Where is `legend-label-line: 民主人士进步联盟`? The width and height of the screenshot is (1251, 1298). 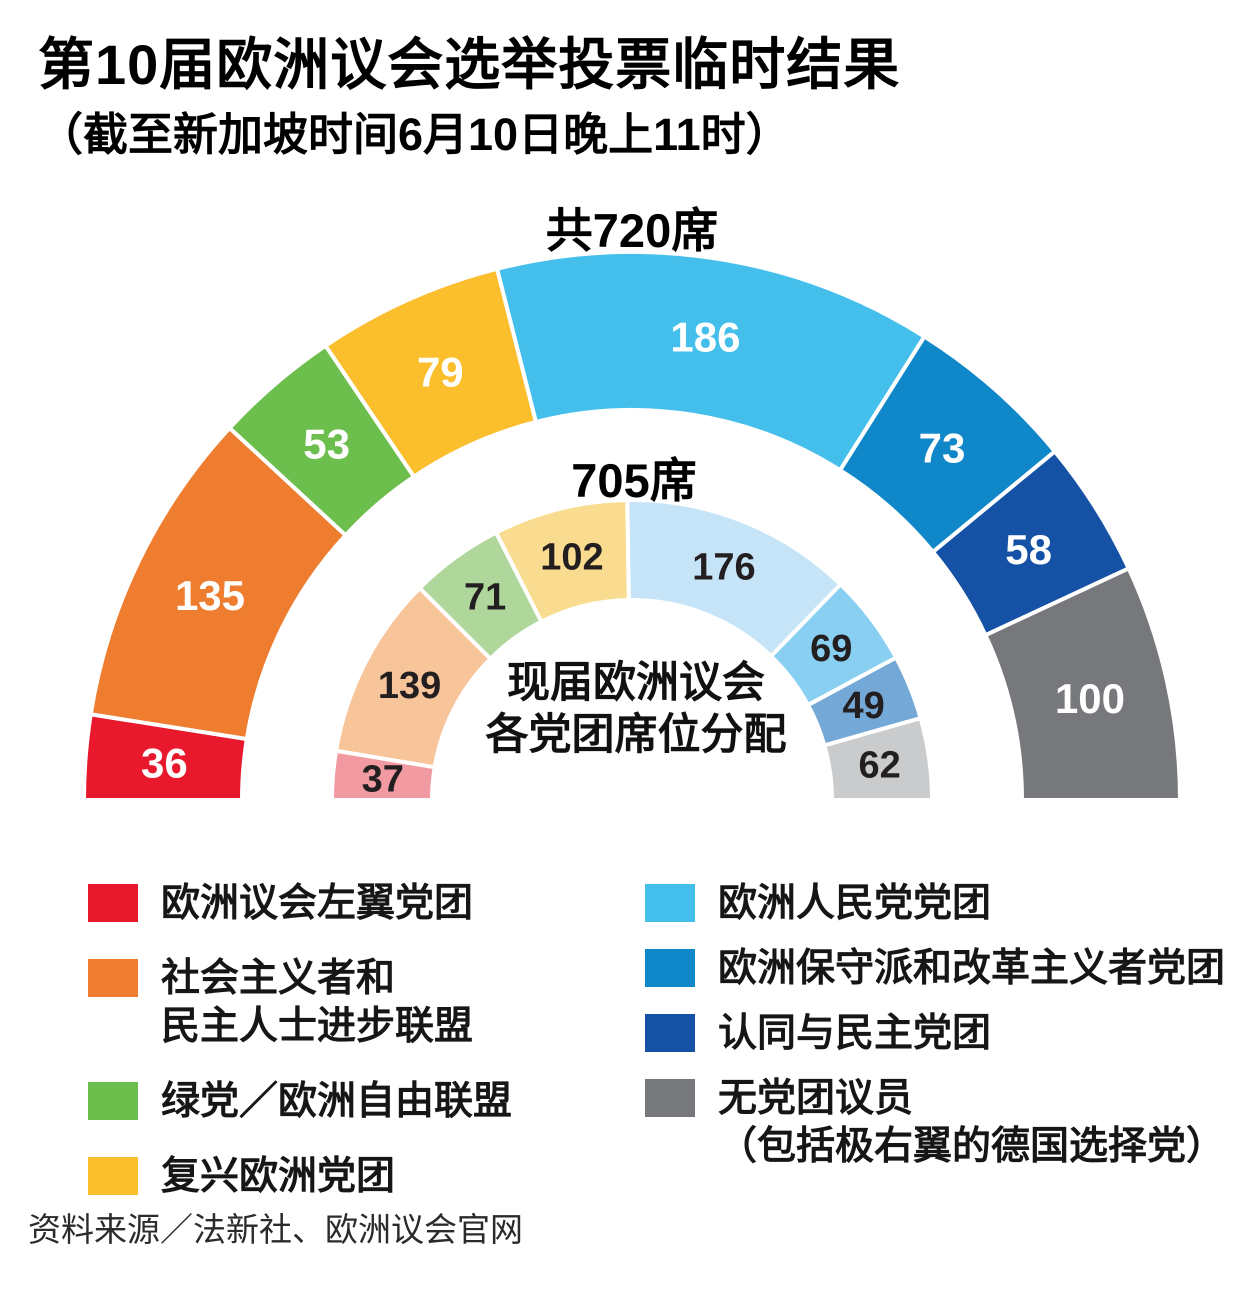
legend-label-line: 民主人士进步联盟 is located at coordinates (317, 1026).